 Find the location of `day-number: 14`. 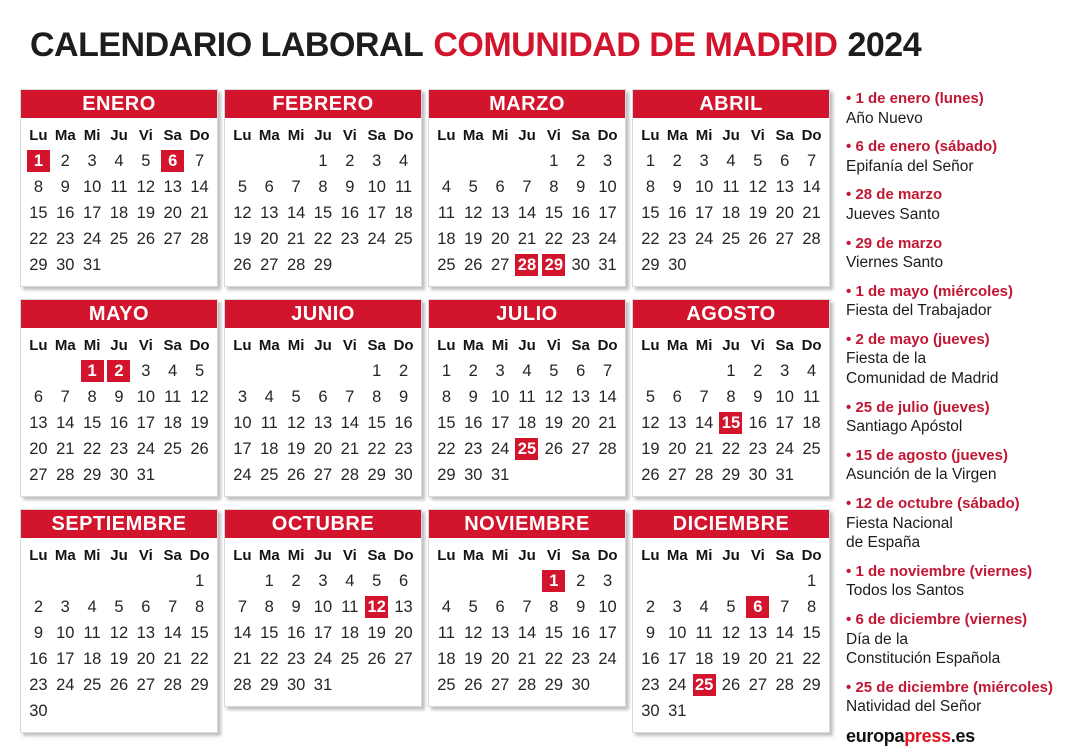

day-number: 14 is located at coordinates (527, 633).